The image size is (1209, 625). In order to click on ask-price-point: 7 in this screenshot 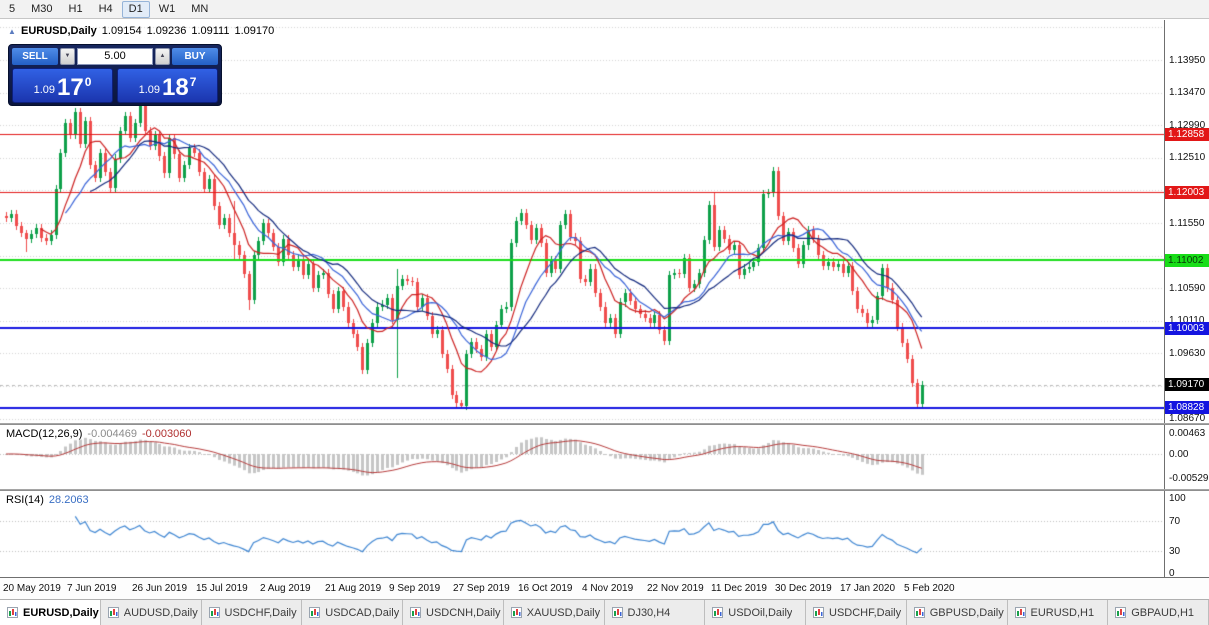, I will do `click(193, 82)`.